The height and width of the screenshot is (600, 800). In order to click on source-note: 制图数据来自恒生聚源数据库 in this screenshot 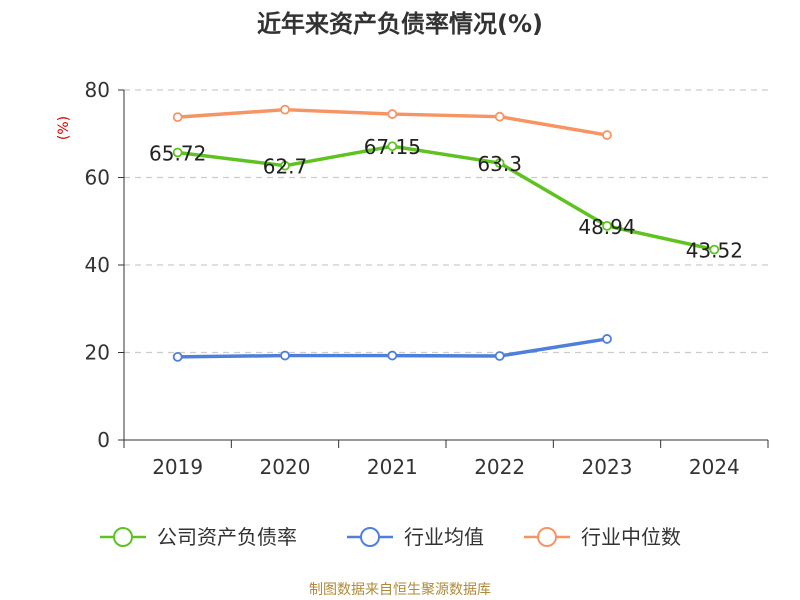, I will do `click(400, 590)`.